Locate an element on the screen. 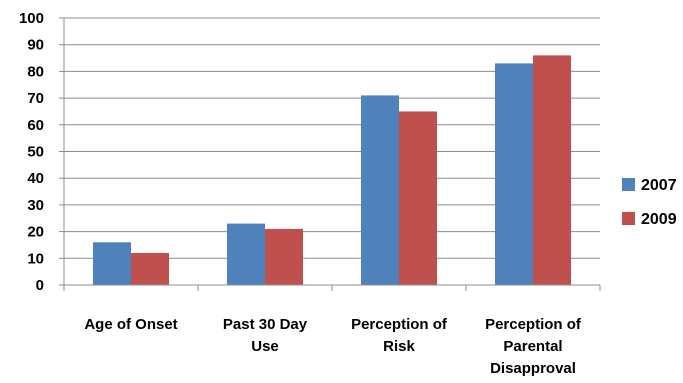 This screenshot has height=383, width=683. legend-label-2007: 2007 is located at coordinates (659, 185).